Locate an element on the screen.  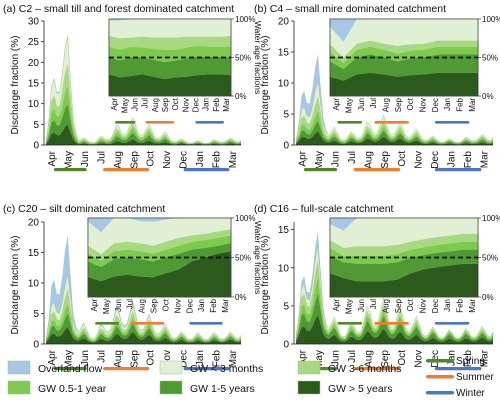
legend-label: Overland flow is located at coordinates (70, 369).